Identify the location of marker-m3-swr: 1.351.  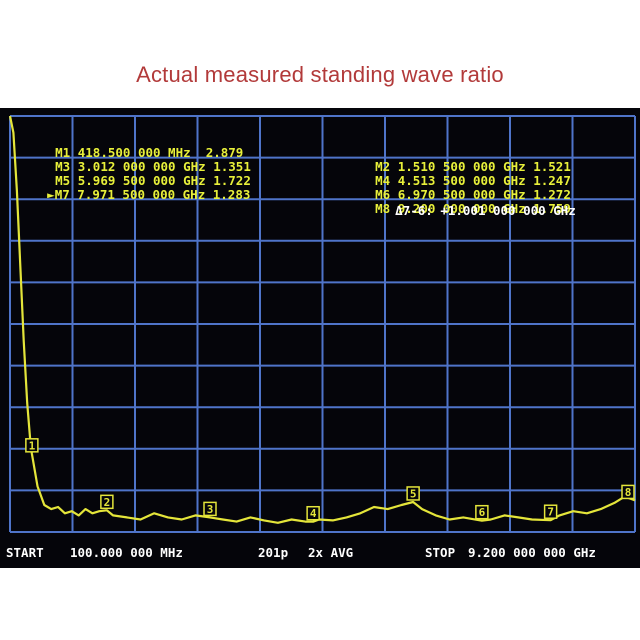
(232, 166).